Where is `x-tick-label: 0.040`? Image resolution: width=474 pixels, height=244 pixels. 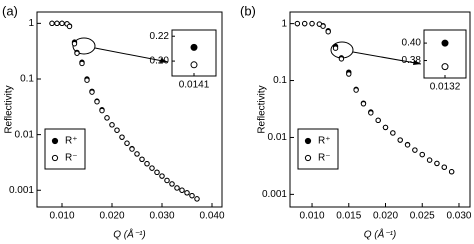 x-tick-label: 0.040 is located at coordinates (211, 216).